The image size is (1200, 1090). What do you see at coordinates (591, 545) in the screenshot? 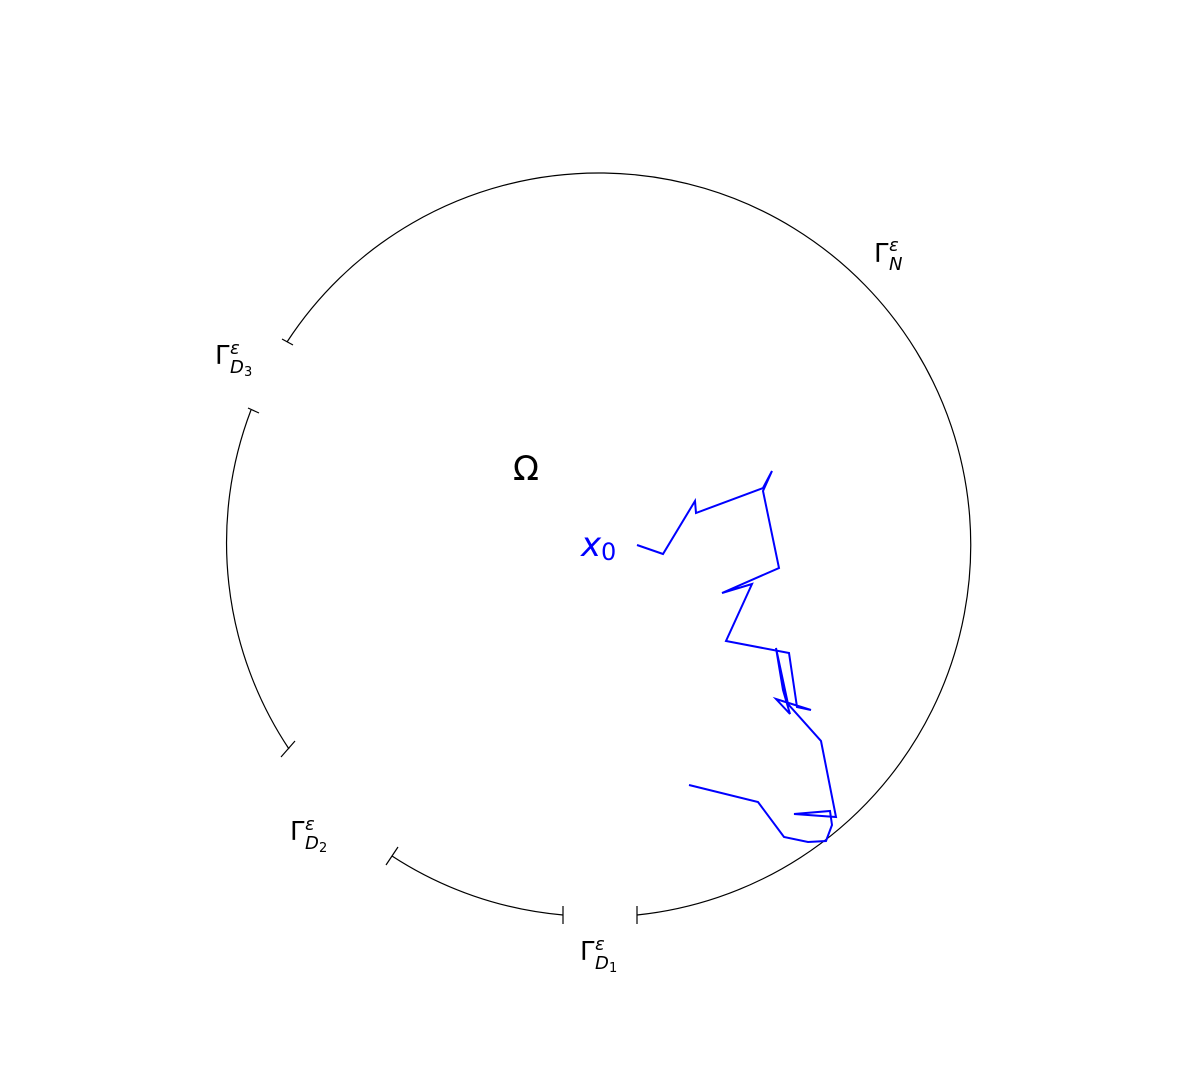
I see `start-point-symbol: x` at bounding box center [591, 545].